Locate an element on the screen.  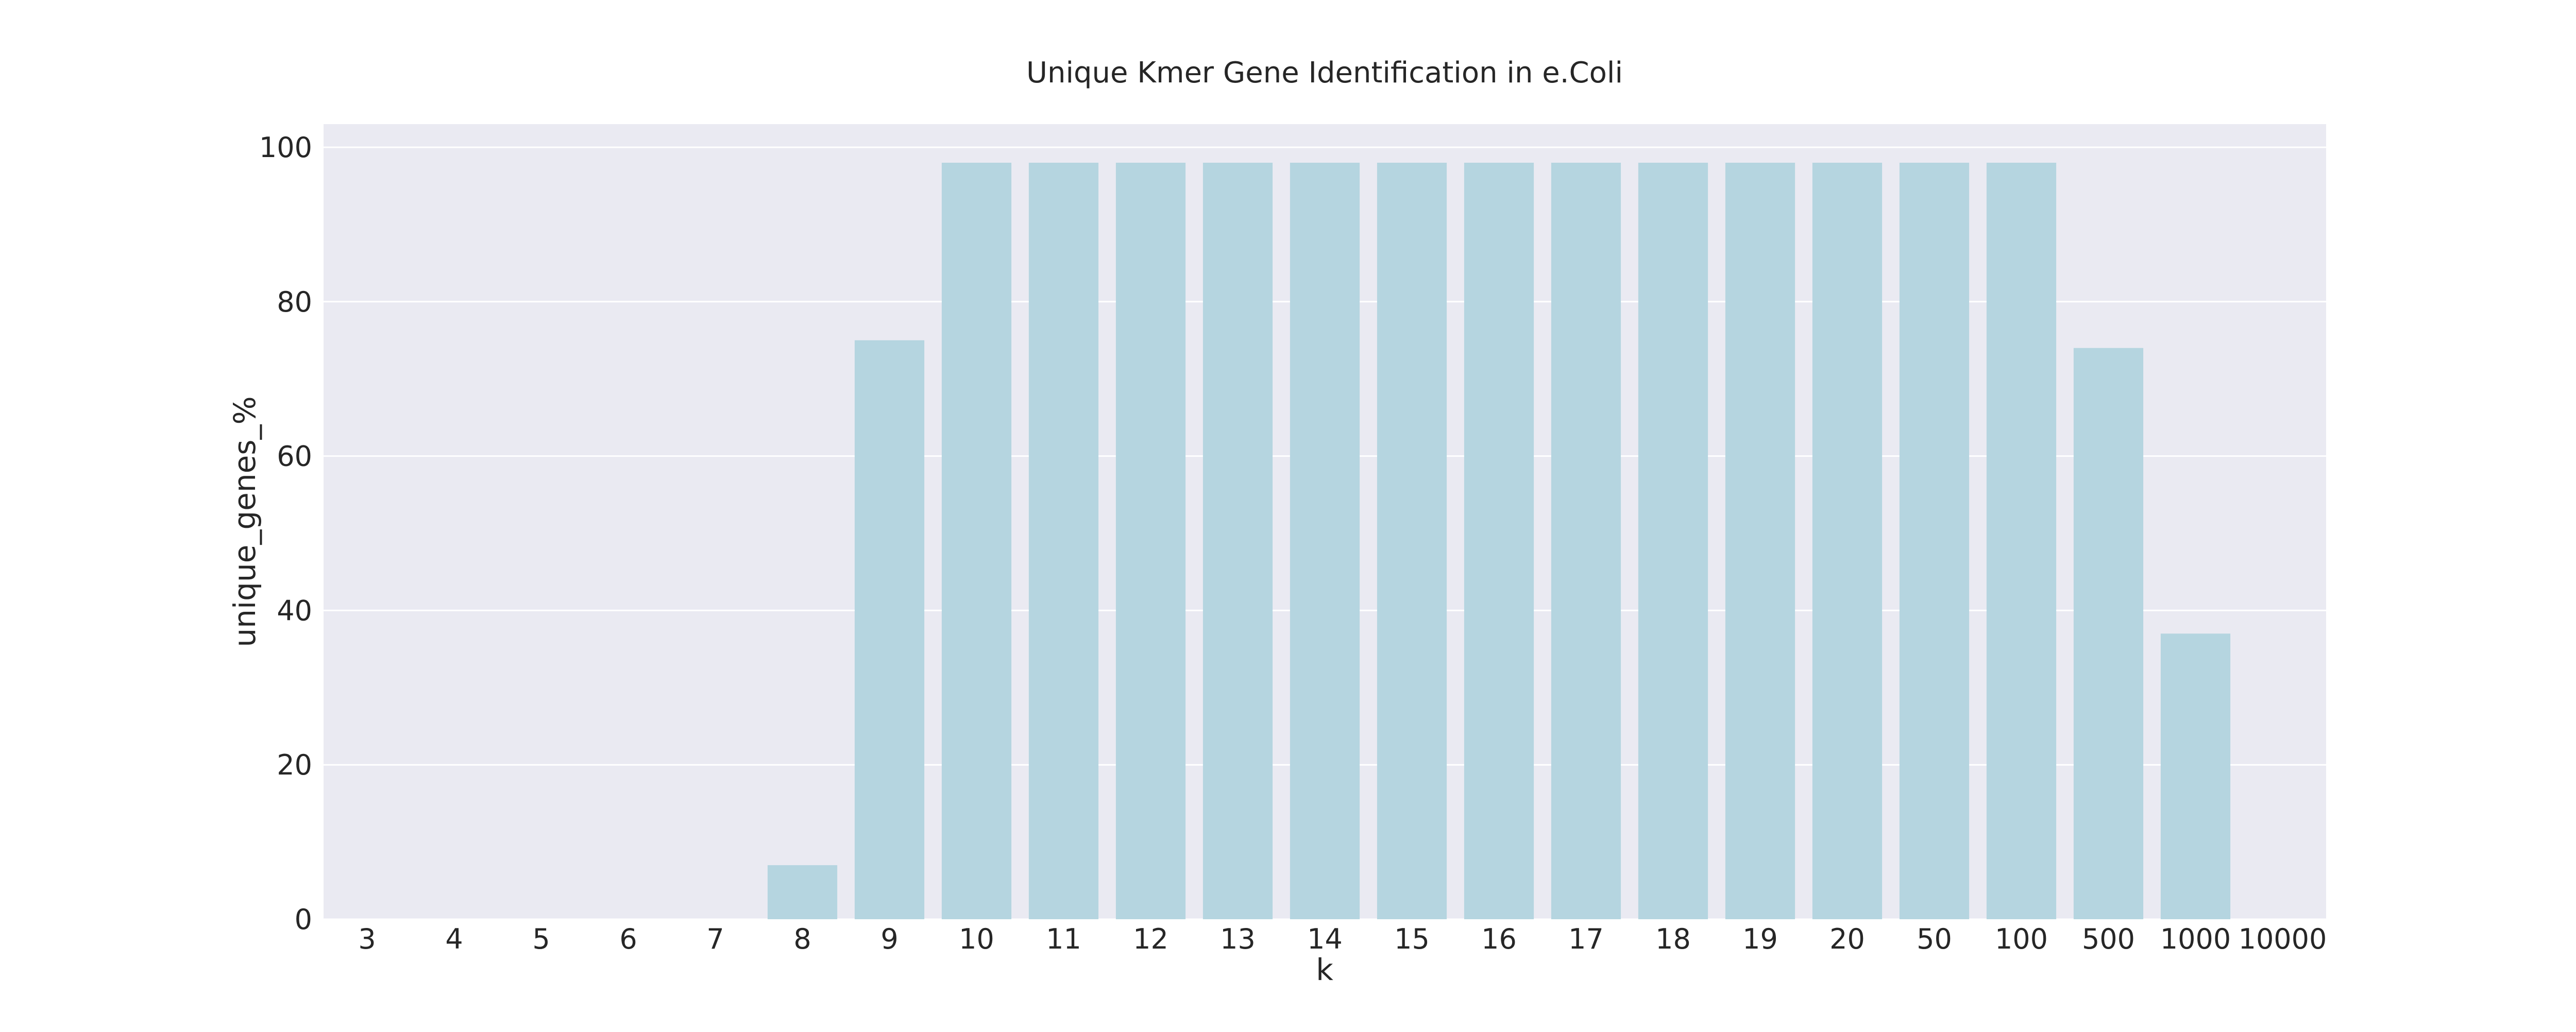
x-tick-label: 20 is located at coordinates (1847, 939).